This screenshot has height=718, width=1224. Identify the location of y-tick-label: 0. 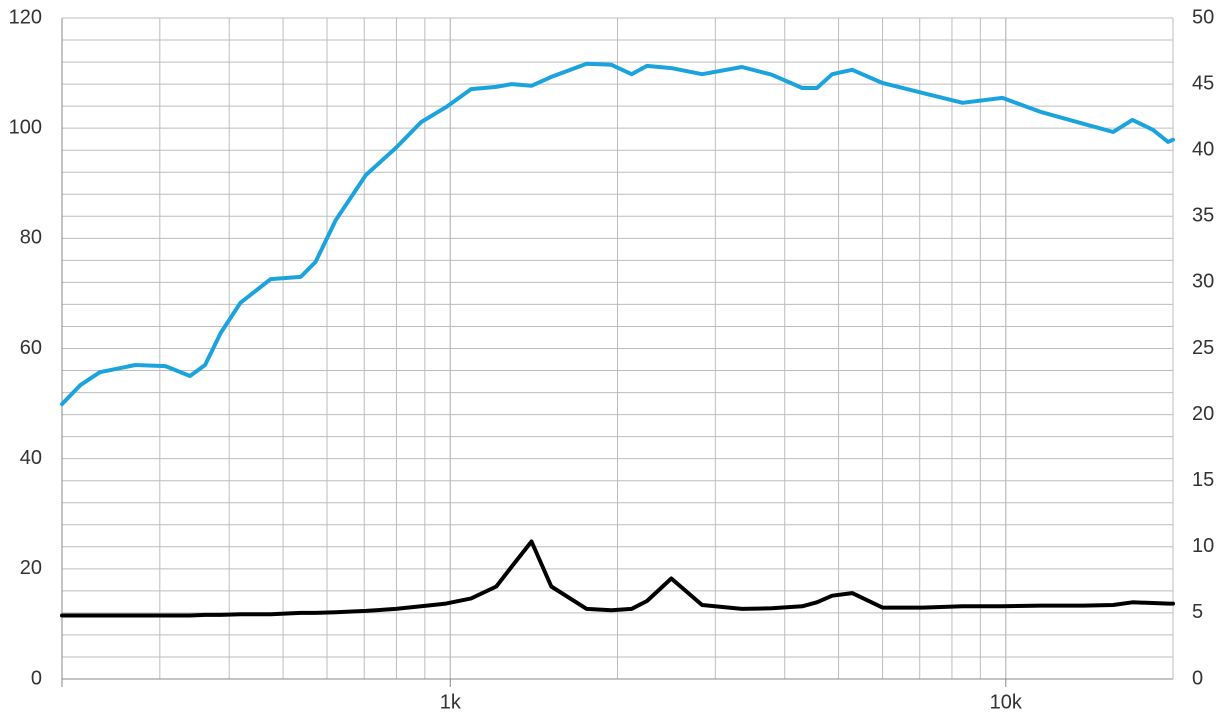
(36, 678).